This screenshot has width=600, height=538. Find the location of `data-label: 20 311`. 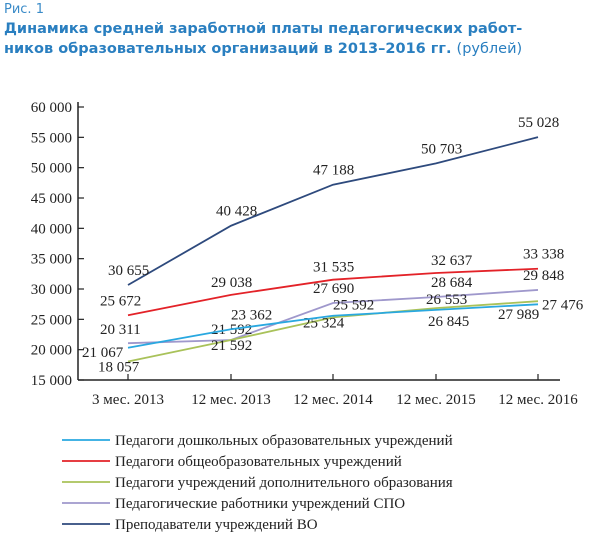

data-label: 20 311 is located at coordinates (120, 330).